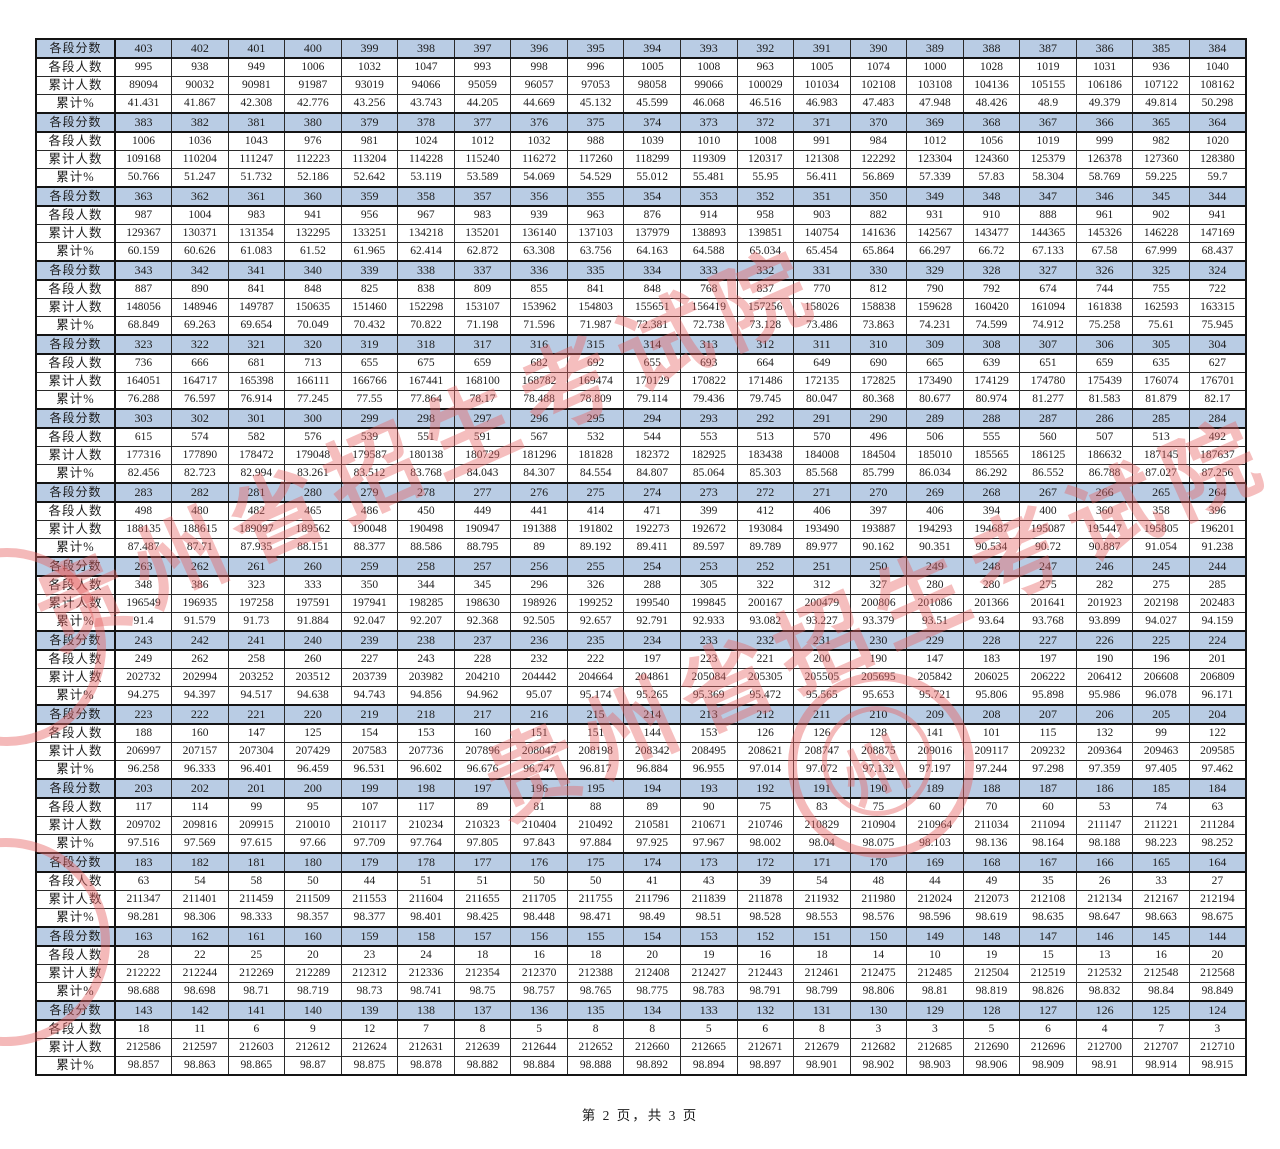  What do you see at coordinates (708, 918) in the screenshot?
I see `value-cell: 98.51` at bounding box center [708, 918].